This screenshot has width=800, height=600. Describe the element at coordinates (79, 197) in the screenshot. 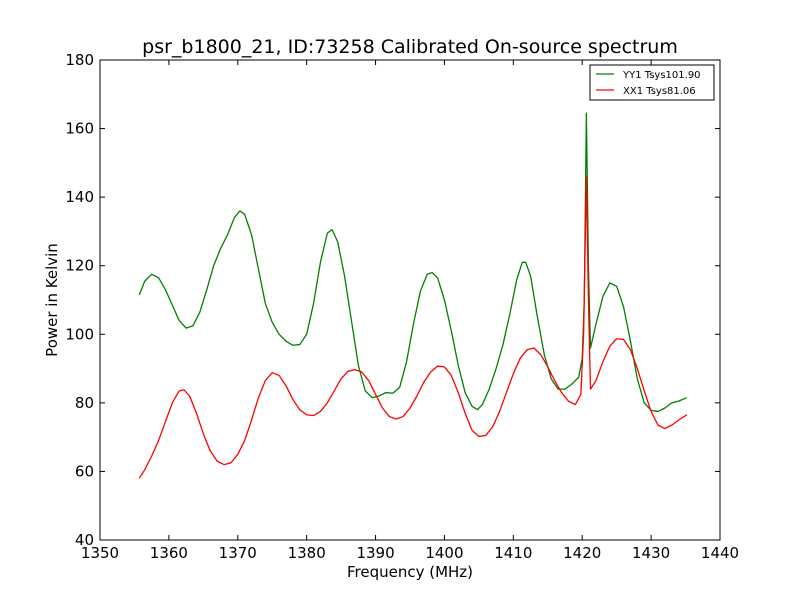

I see `y-tick-label: 140` at that location.